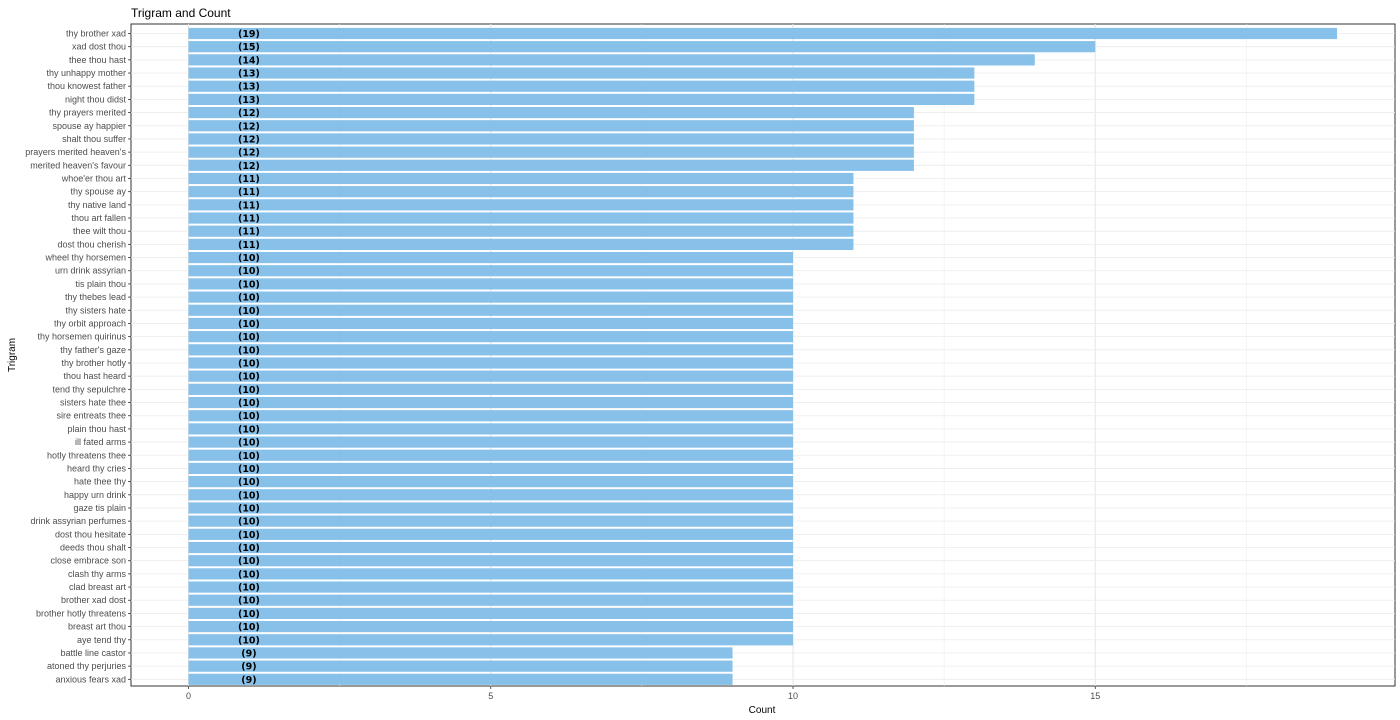  Describe the element at coordinates (12, 355) in the screenshot. I see `y-axis-title: Trigram` at that location.